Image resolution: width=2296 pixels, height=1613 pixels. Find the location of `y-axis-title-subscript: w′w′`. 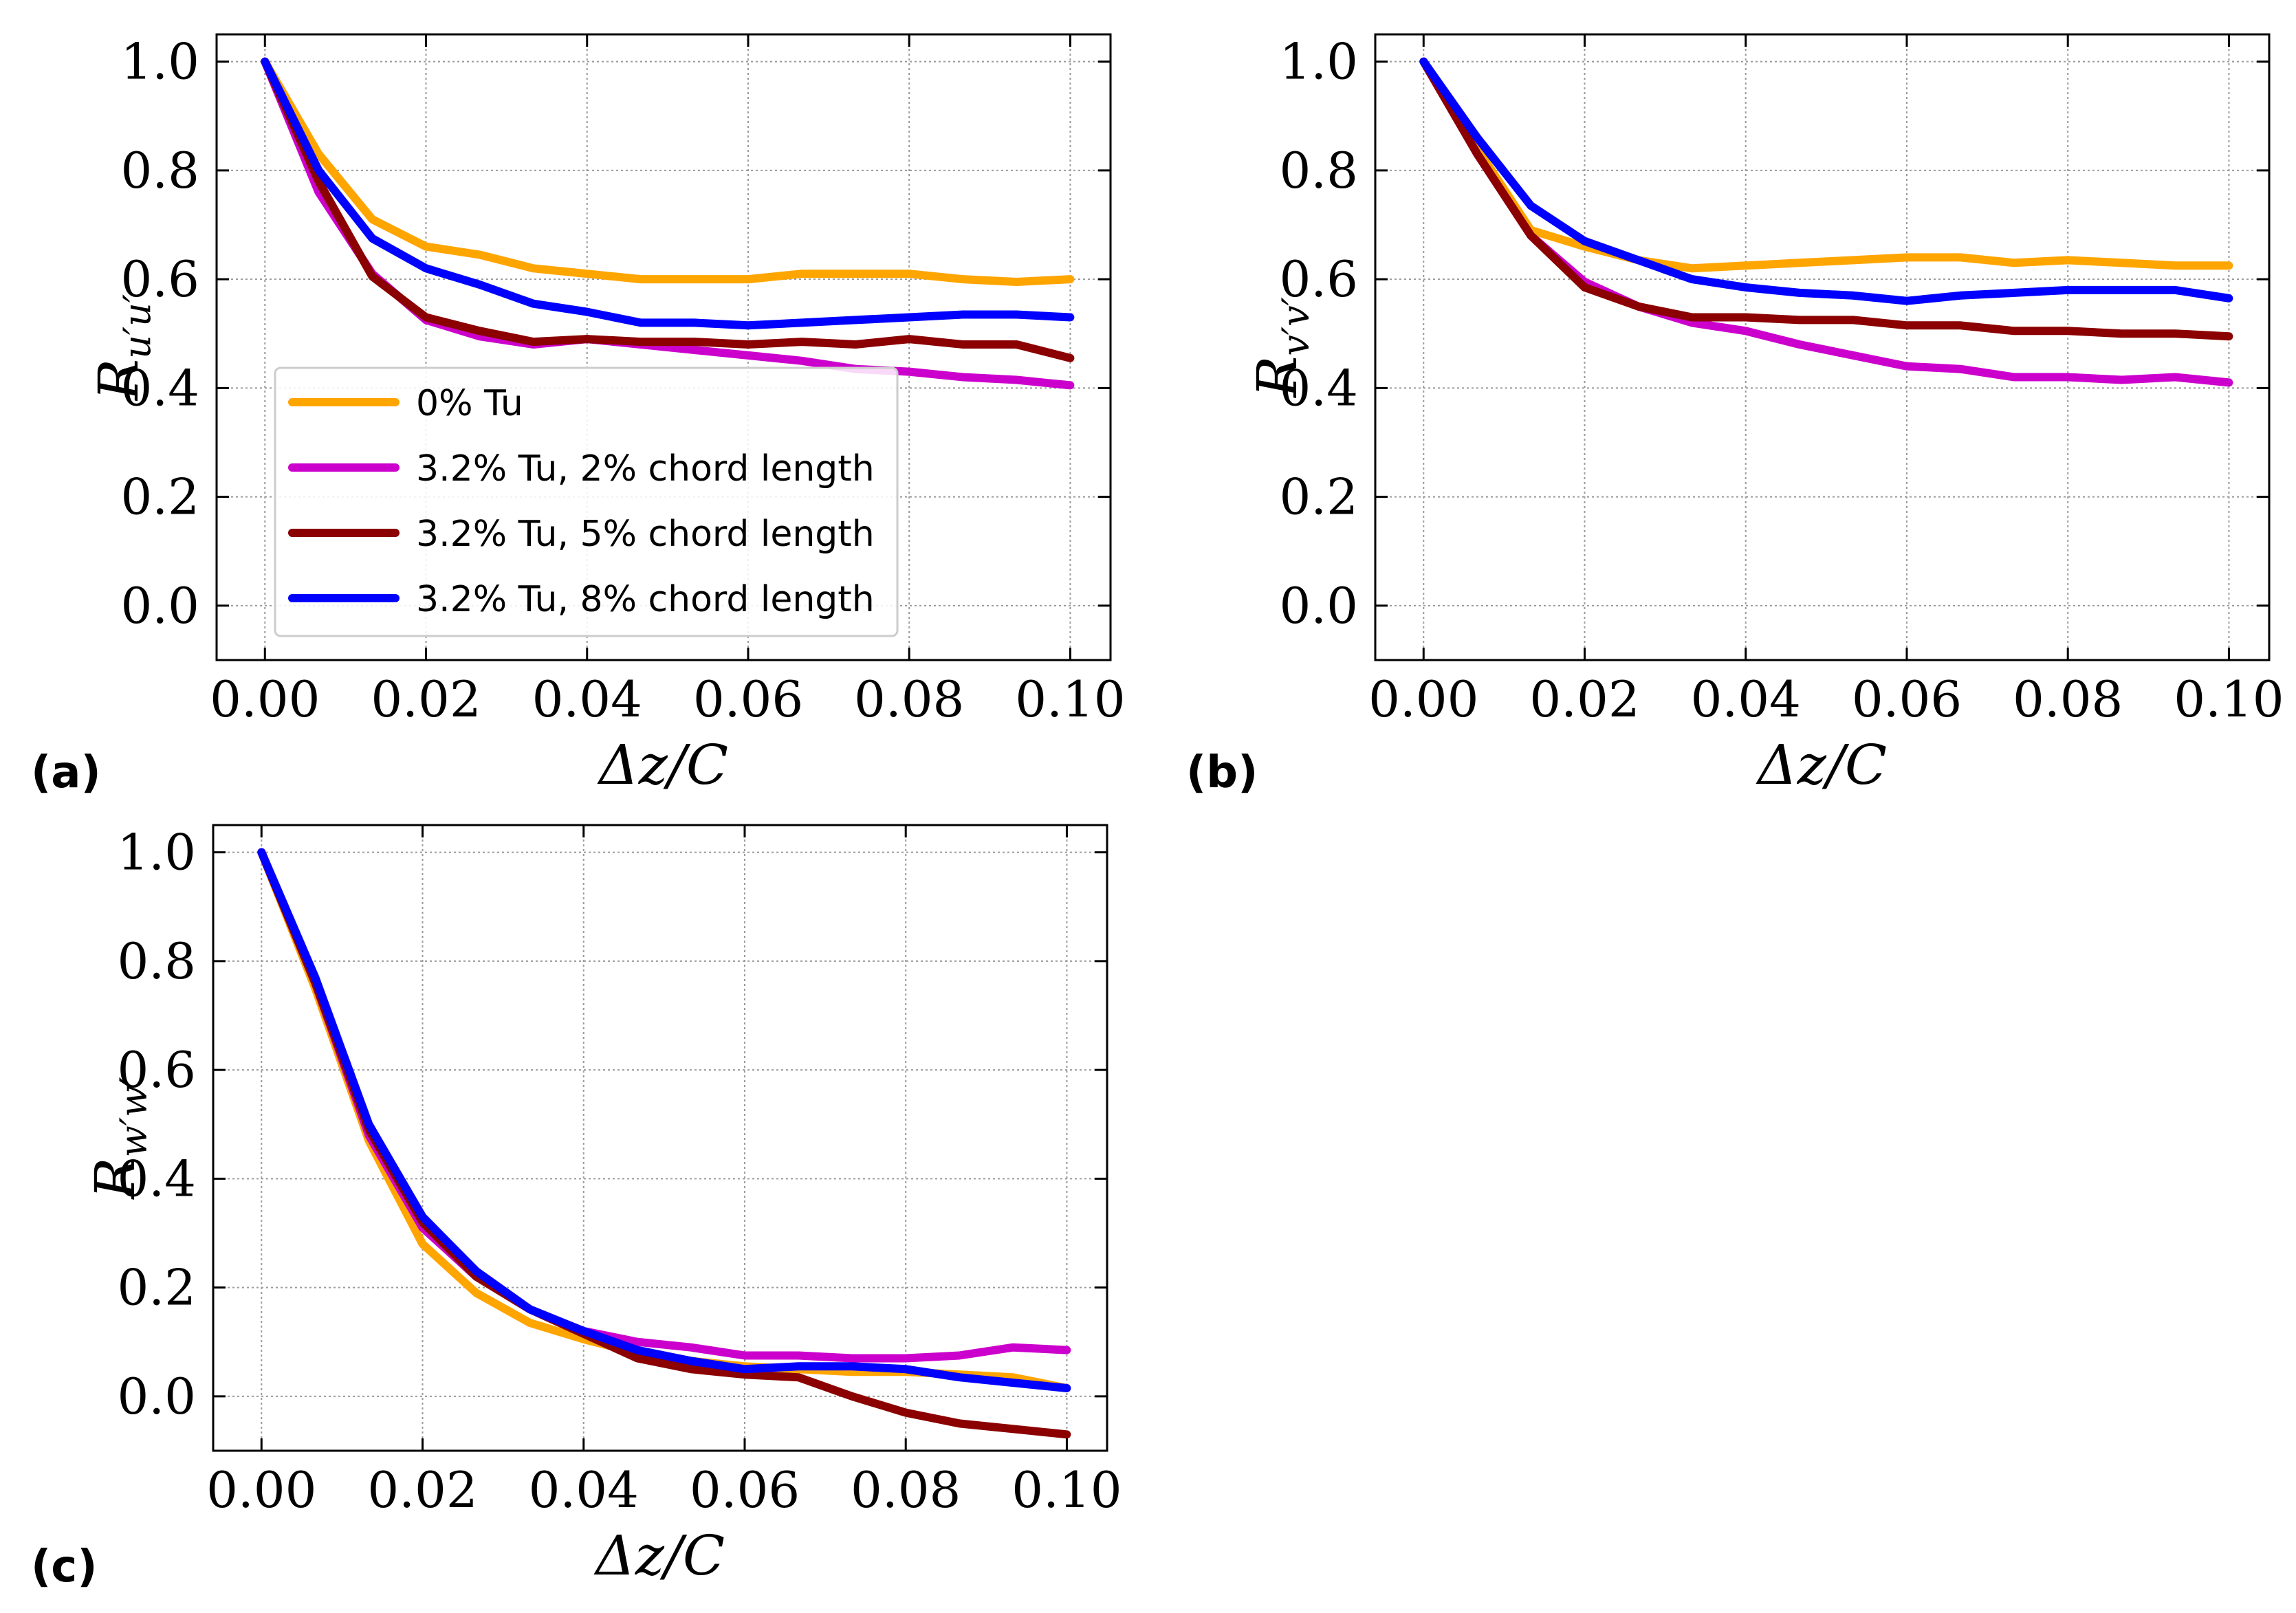

y-axis-title-subscript: w′w′ is located at coordinates (133, 1117).